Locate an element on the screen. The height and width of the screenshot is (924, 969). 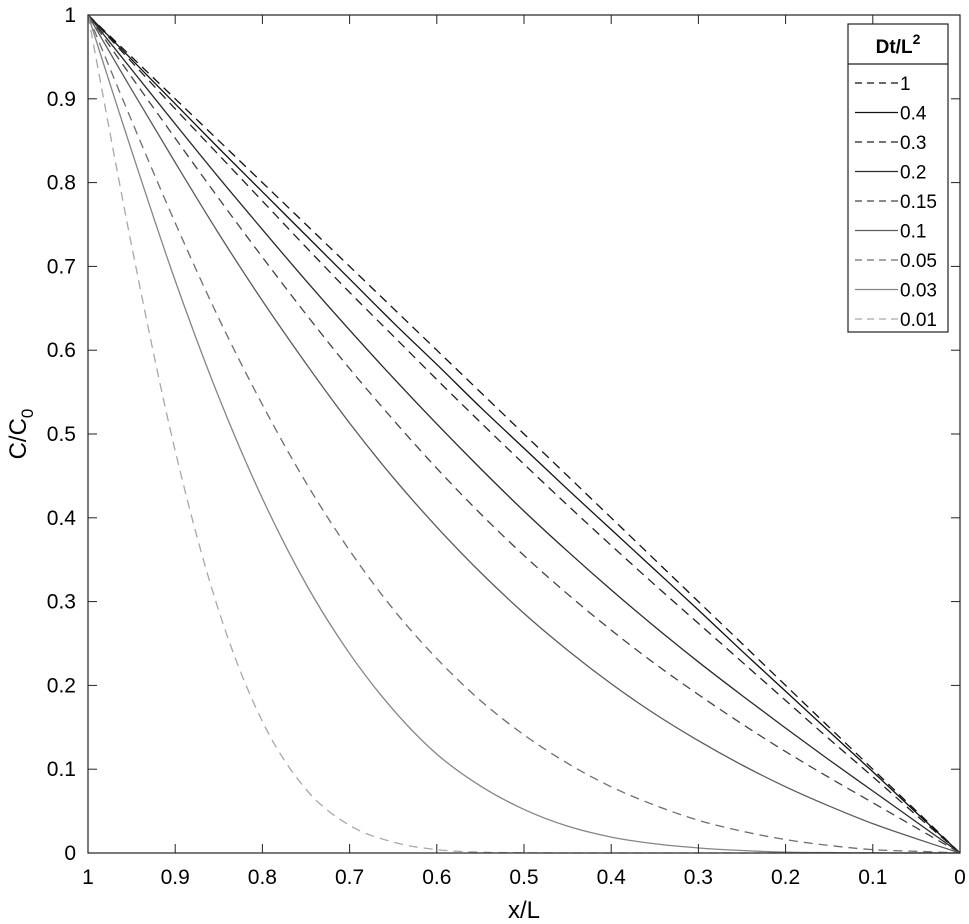
x-tick-label: 0.1 is located at coordinates (872, 877).